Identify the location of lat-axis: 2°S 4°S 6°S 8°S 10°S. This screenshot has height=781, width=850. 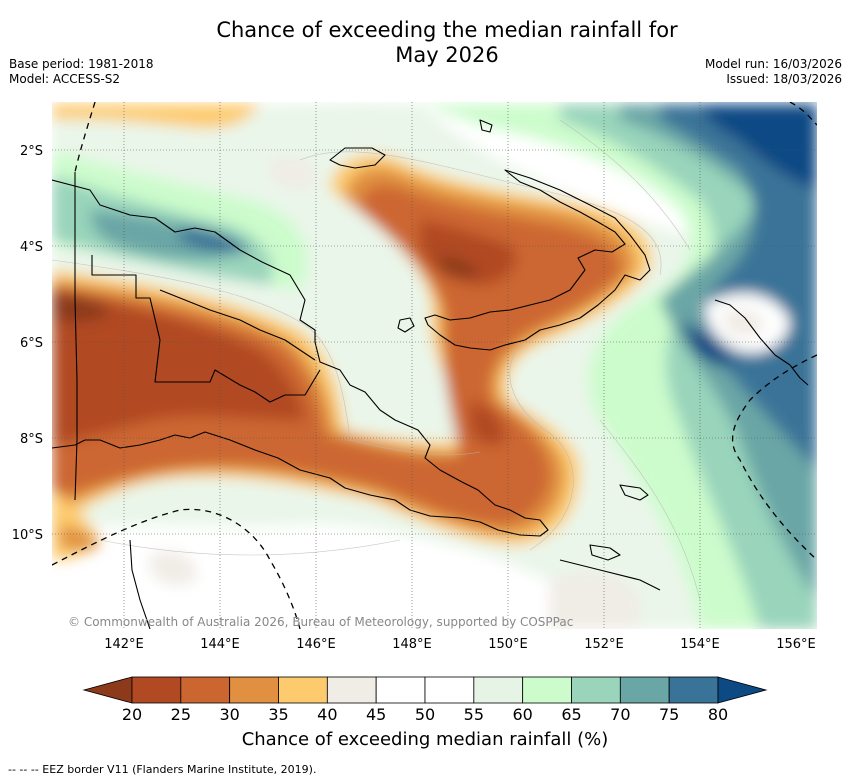
(27, 343).